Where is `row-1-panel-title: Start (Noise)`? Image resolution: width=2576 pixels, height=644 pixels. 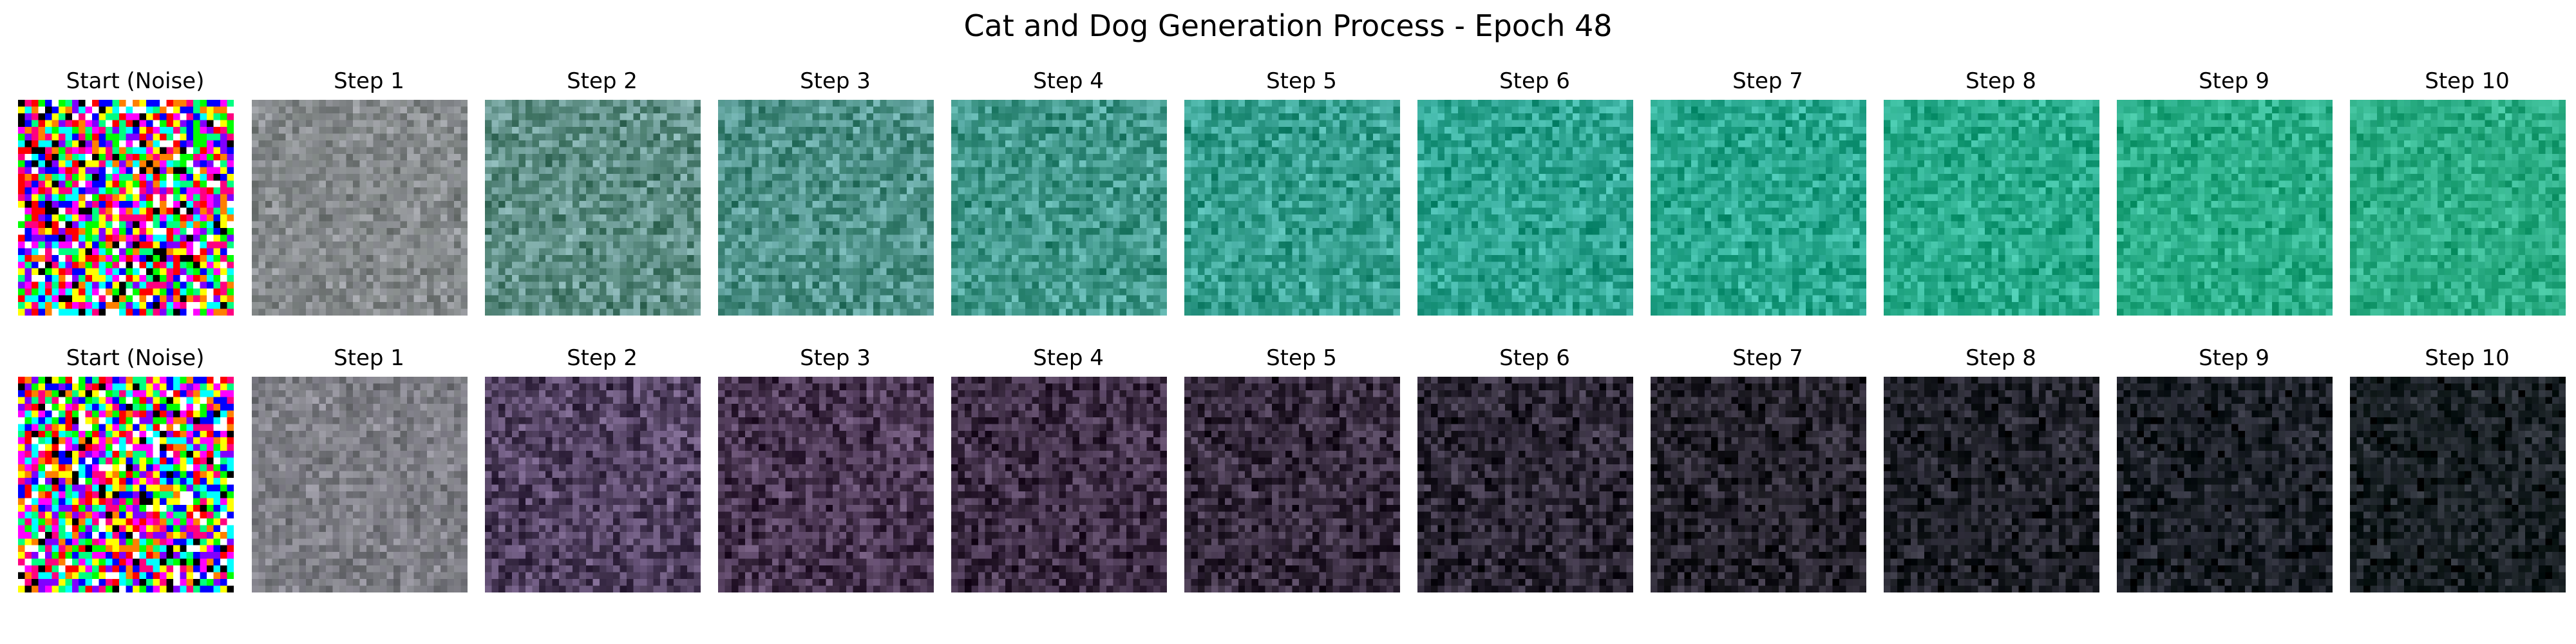 row-1-panel-title: Start (Noise) is located at coordinates (135, 81).